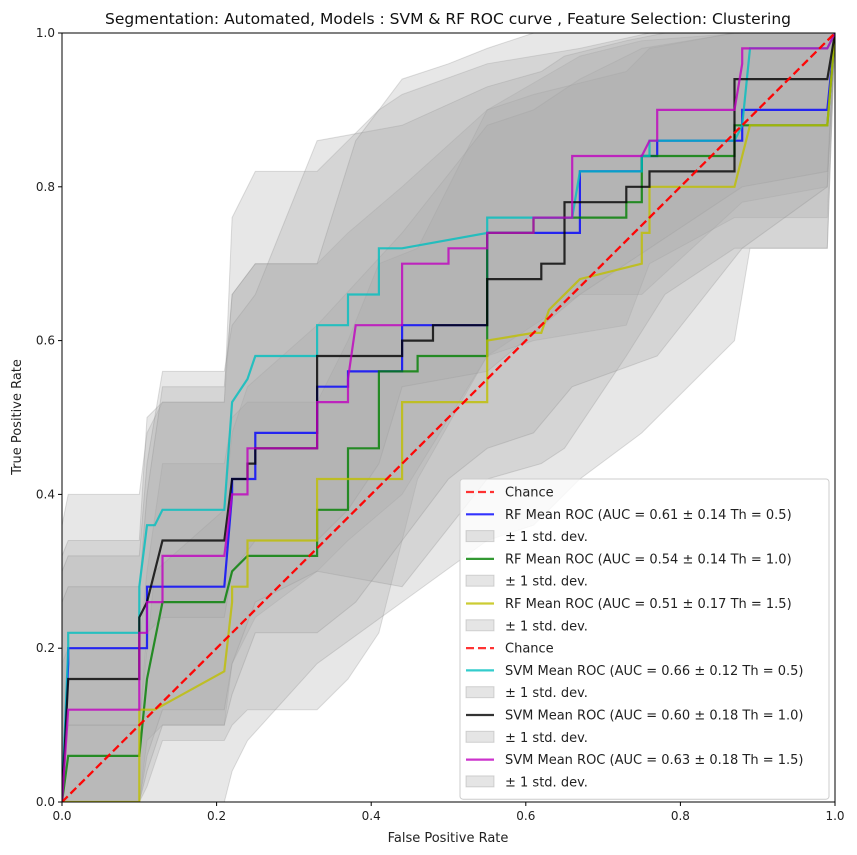 This screenshot has width=857, height=855. Describe the element at coordinates (648, 559) in the screenshot. I see `legend-label: RF Mean ROC (AUC = 0.54 ± 0.14 Th = 1.0)` at that location.